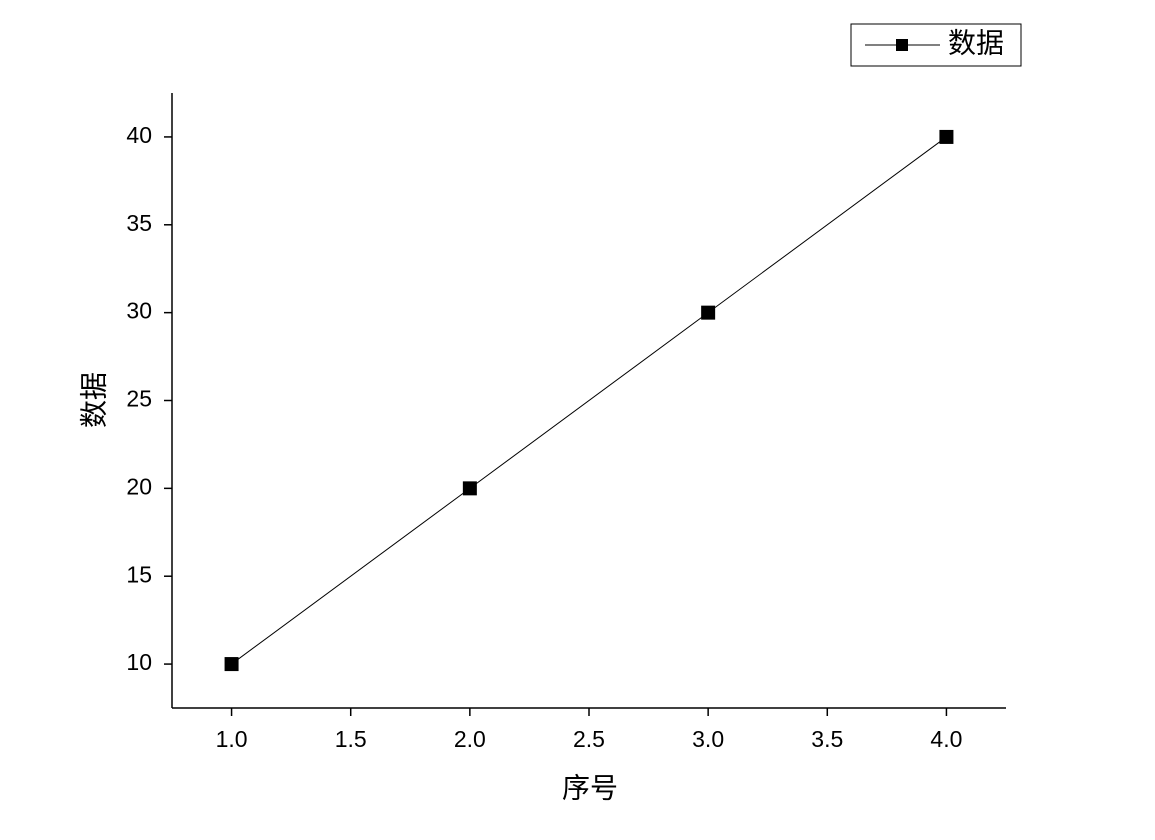 This screenshot has height=840, width=1155. Describe the element at coordinates (827, 739) in the screenshot. I see `x-tick-label: 3.5` at that location.